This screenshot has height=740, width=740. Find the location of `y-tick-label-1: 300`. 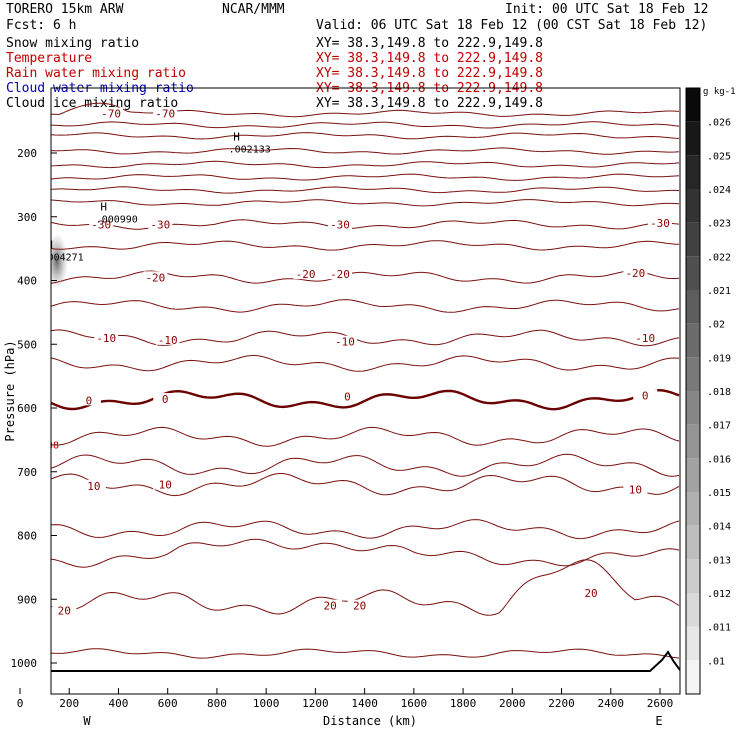

y-tick-label-1: 300 is located at coordinates (27, 217).